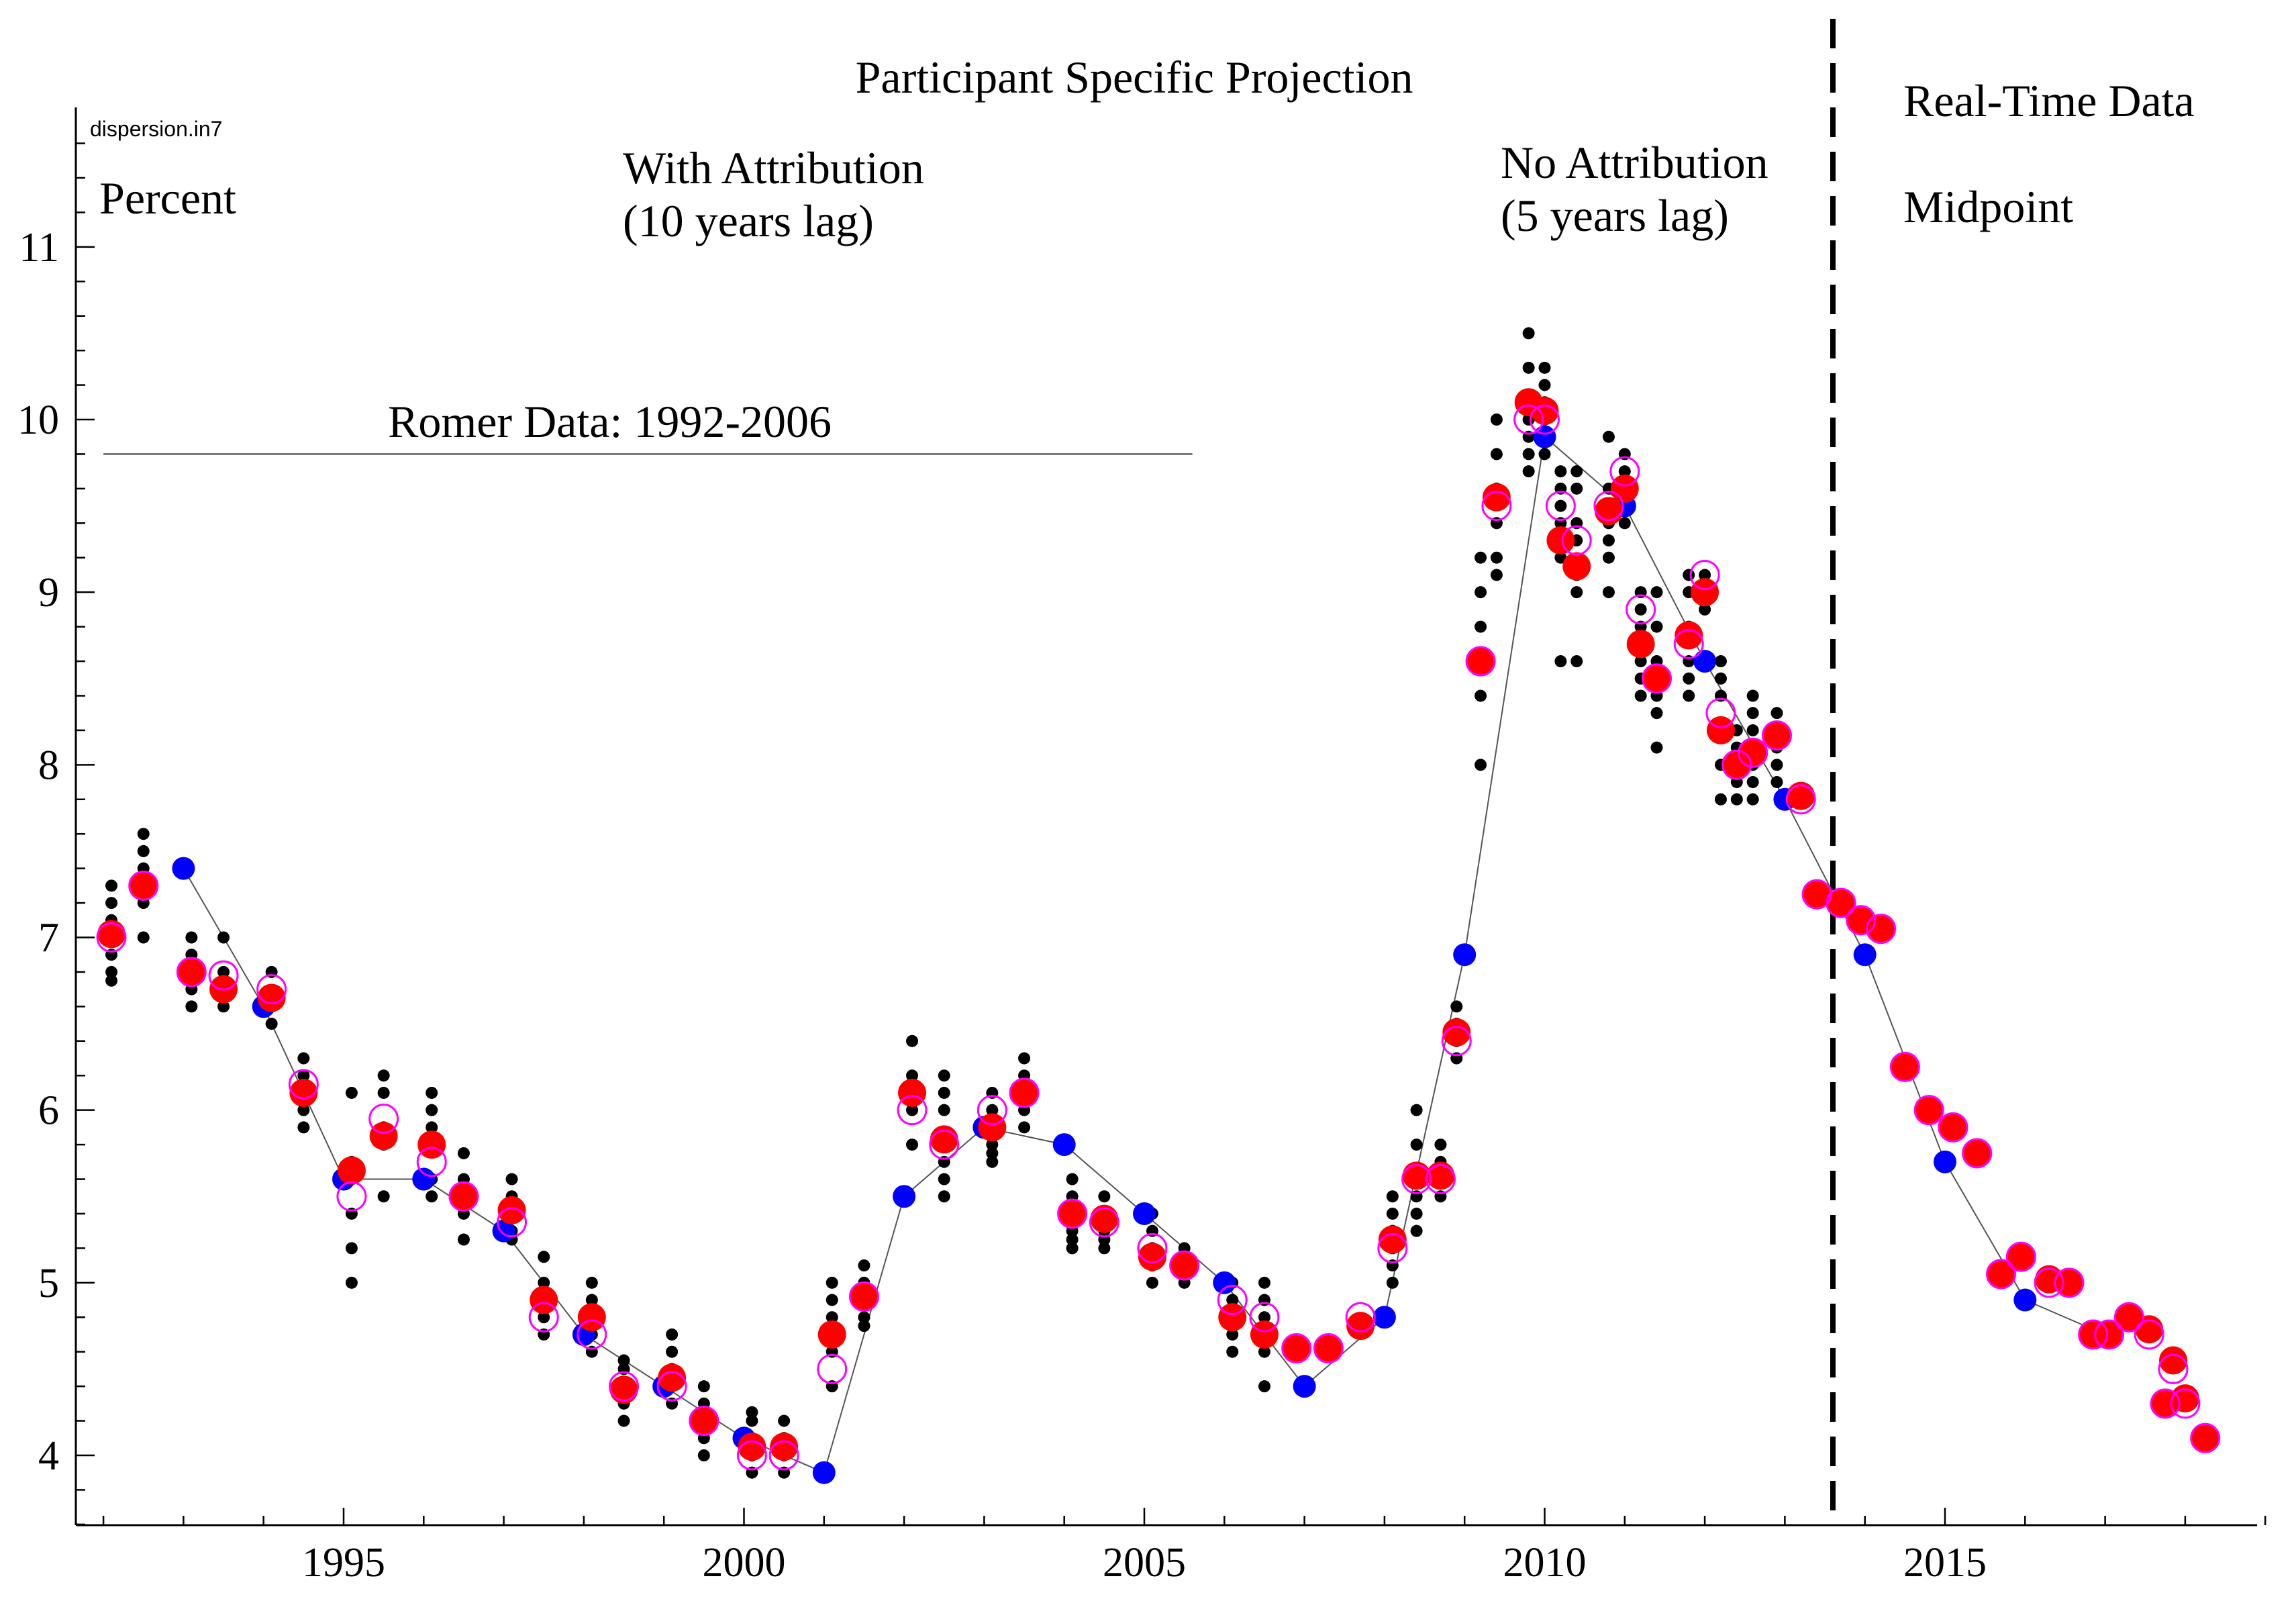 This screenshot has width=2296, height=1597. What do you see at coordinates (744, 1563) in the screenshot?
I see `x-tick-label: 2000` at bounding box center [744, 1563].